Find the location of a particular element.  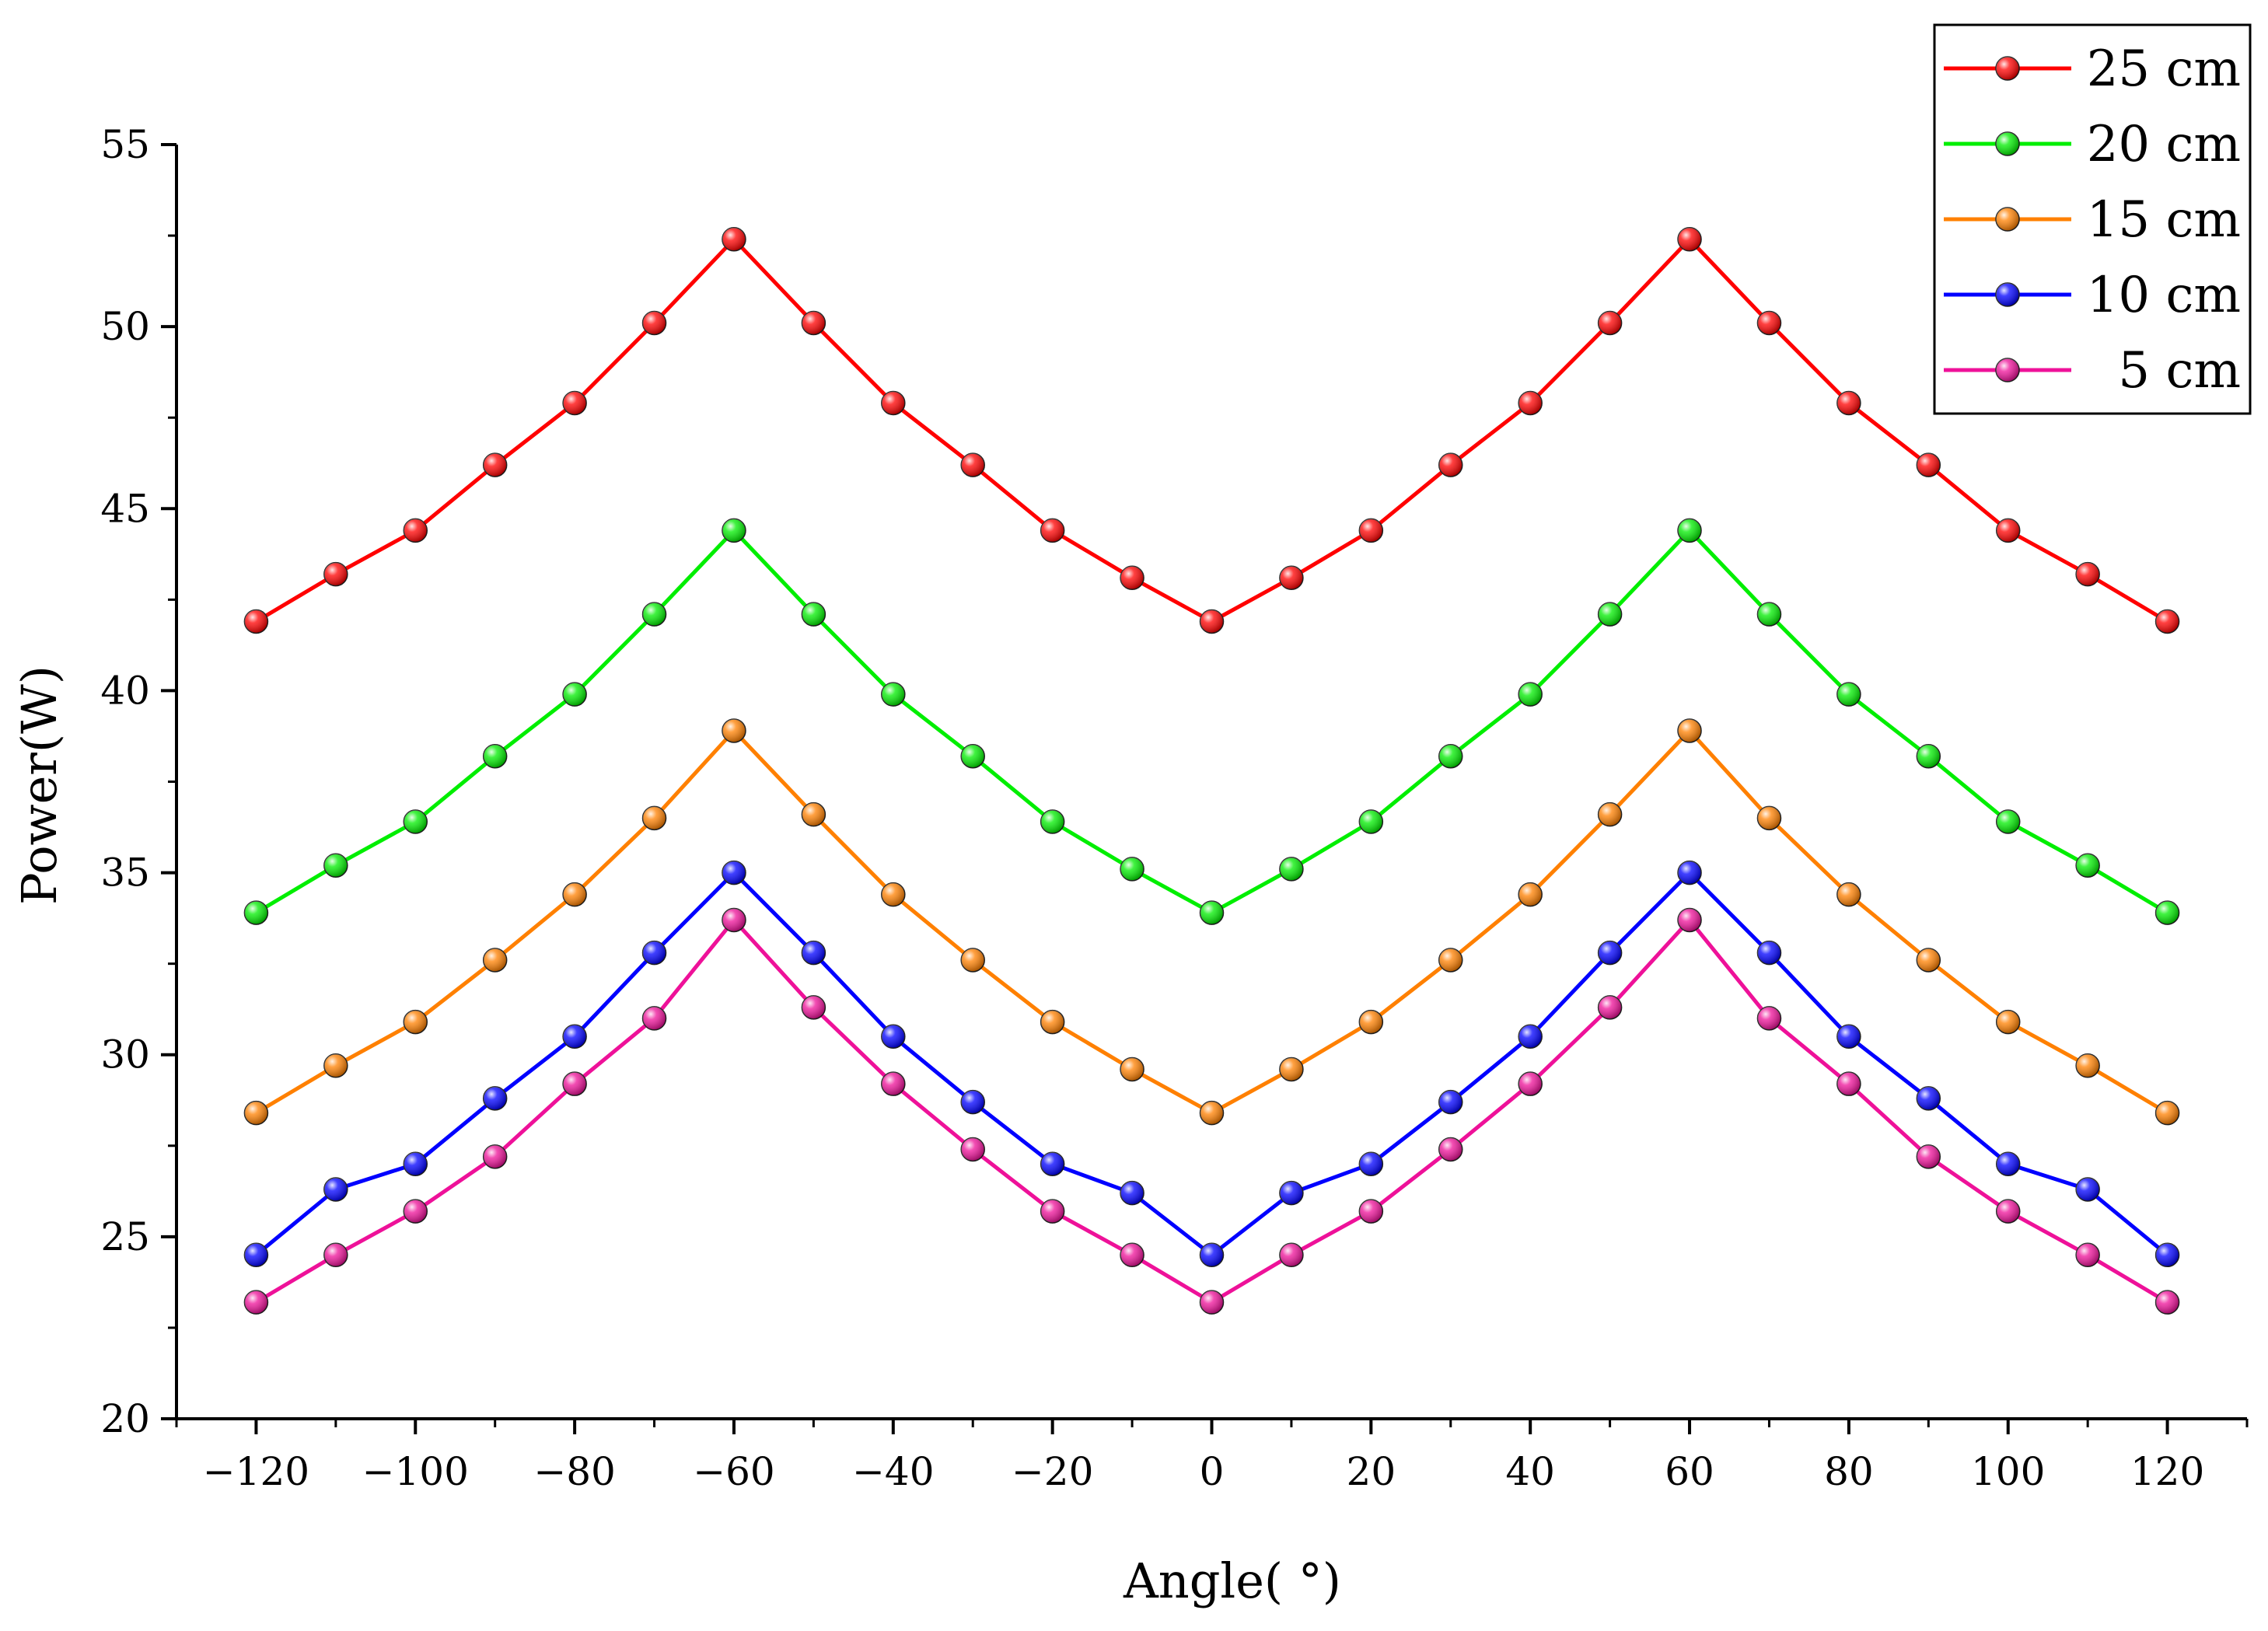

y-tick-label: 25 is located at coordinates (125, 1237).